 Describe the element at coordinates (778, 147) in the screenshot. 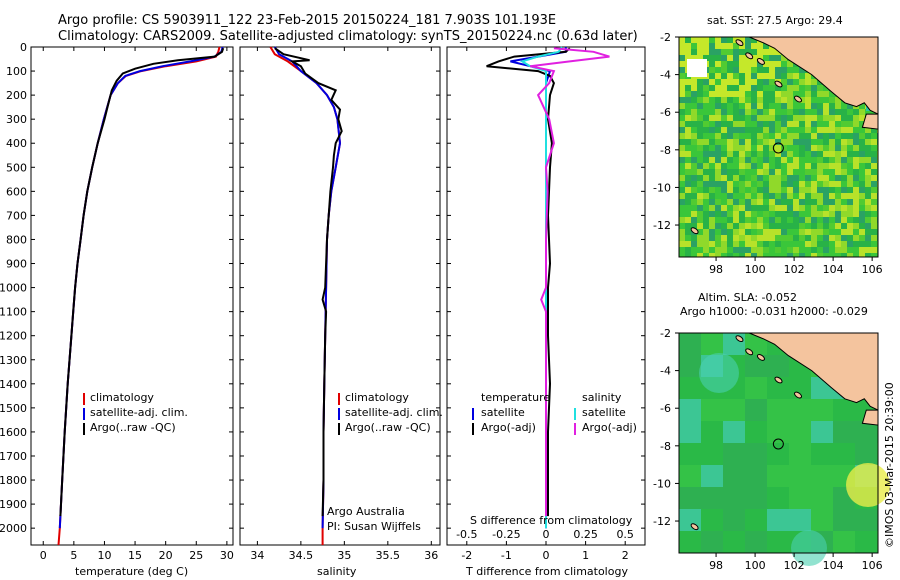

I see `map-frame` at that location.